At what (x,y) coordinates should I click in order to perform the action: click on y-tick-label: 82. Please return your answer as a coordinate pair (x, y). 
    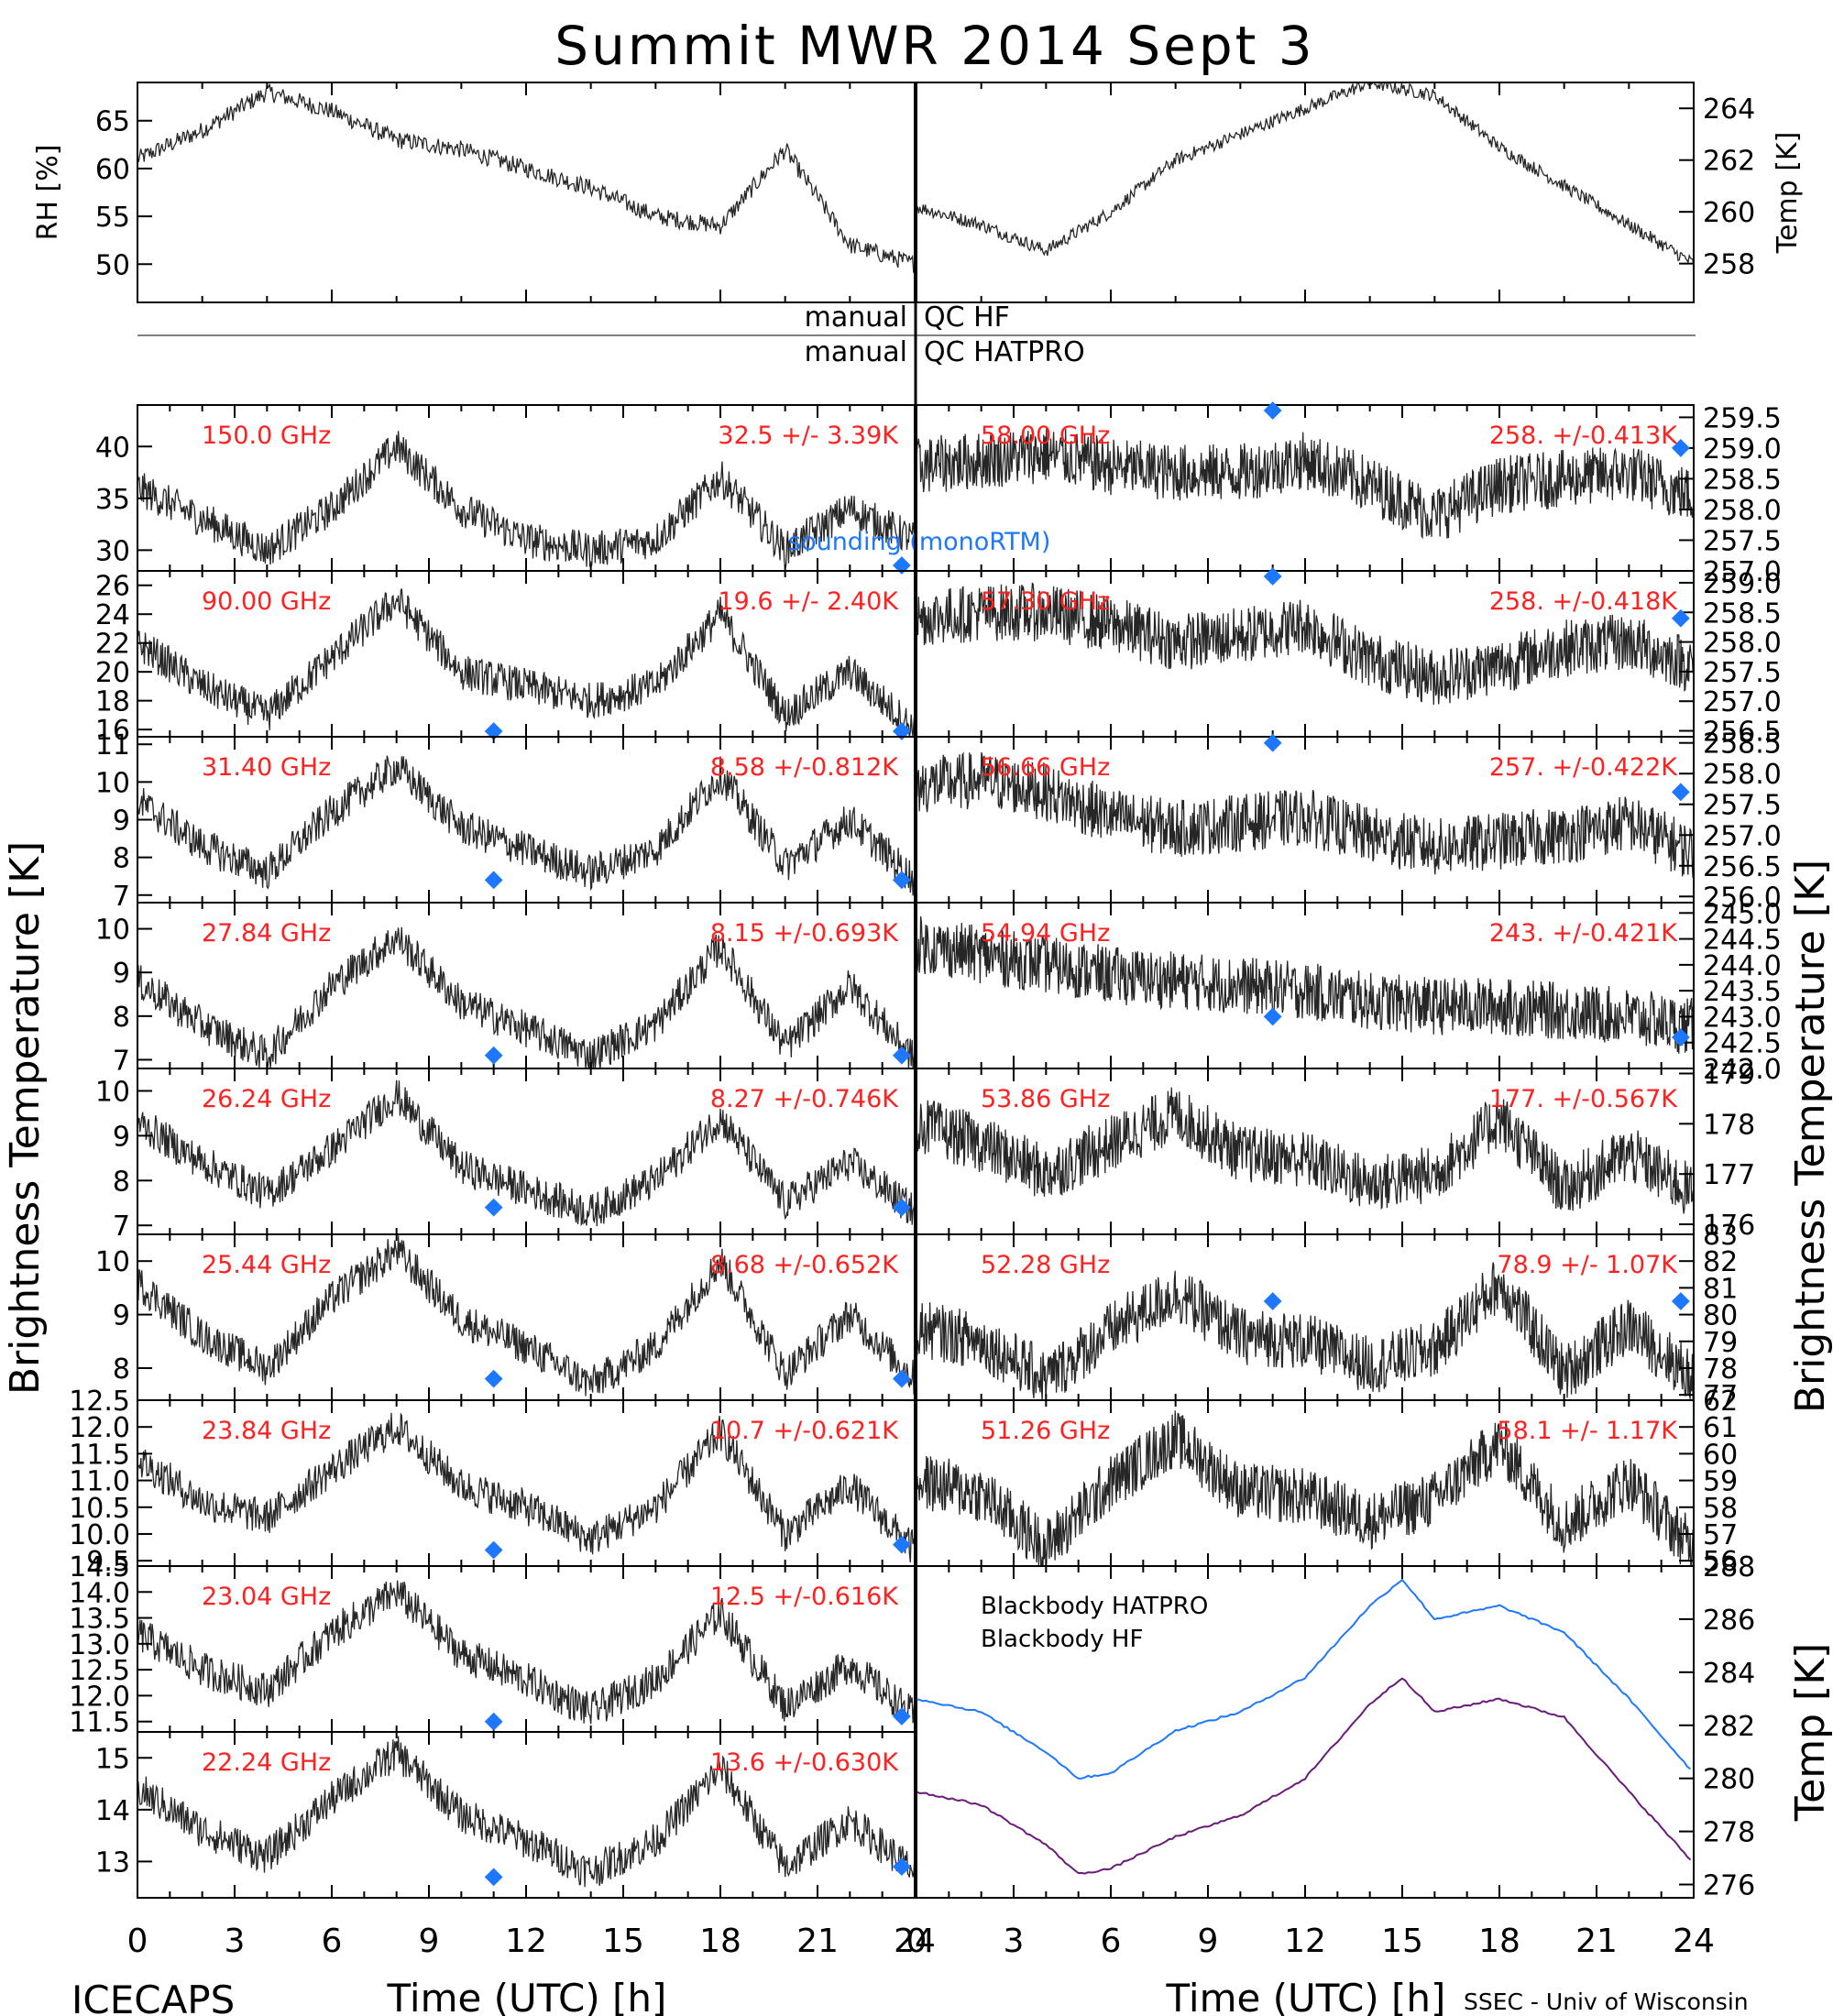
    Looking at the image, I should click on (1720, 1262).